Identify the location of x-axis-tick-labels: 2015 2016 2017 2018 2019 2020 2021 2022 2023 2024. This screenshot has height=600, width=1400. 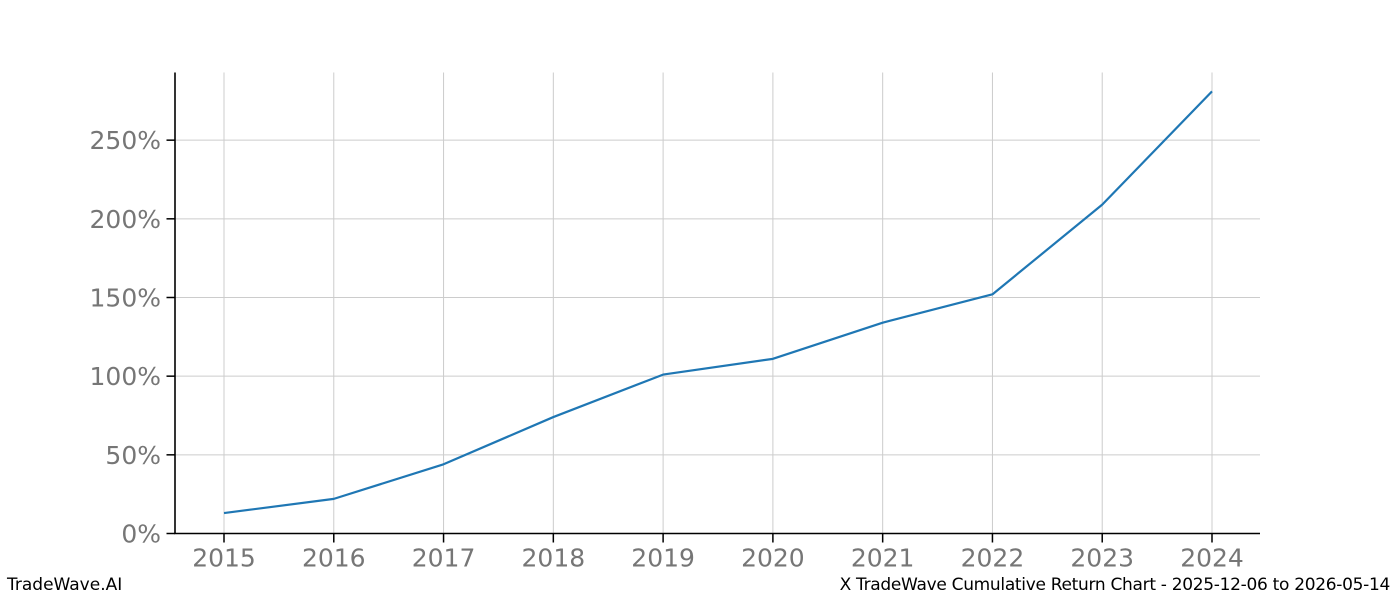
(718, 558).